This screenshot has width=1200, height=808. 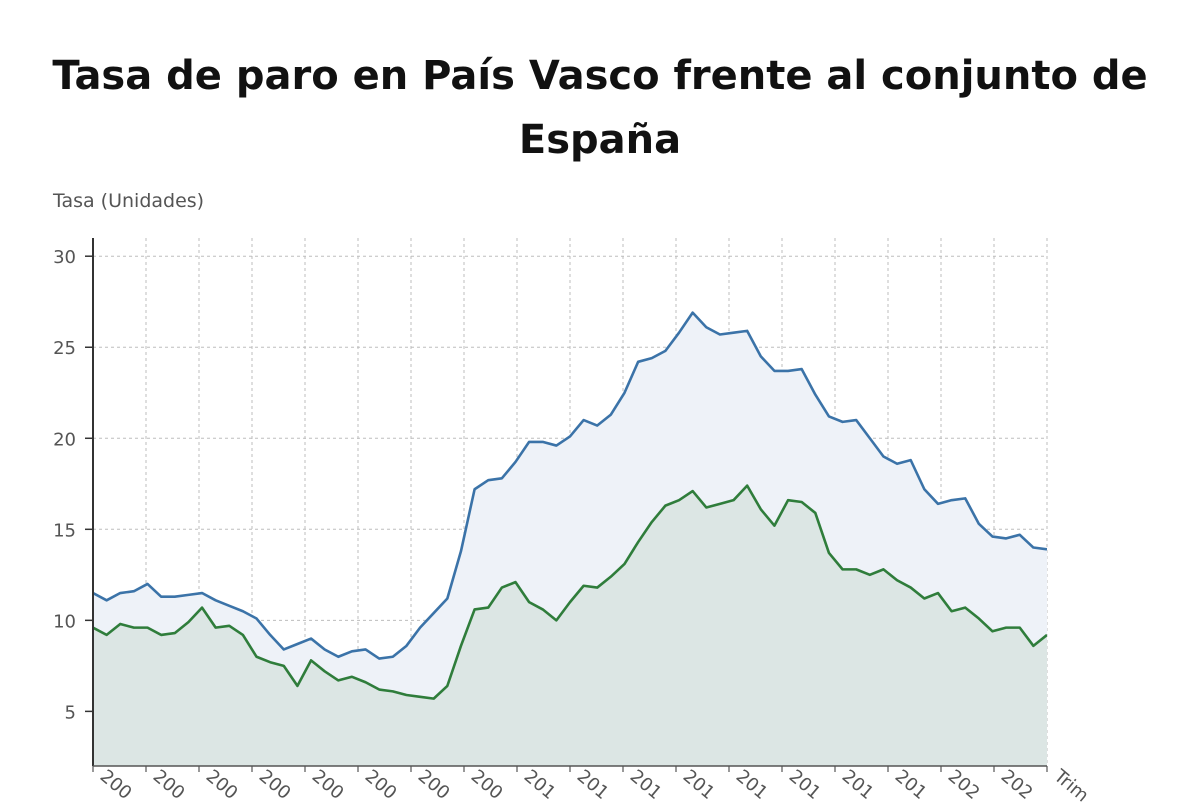 What do you see at coordinates (70, 712) in the screenshot?
I see `y-tick-label: 5` at bounding box center [70, 712].